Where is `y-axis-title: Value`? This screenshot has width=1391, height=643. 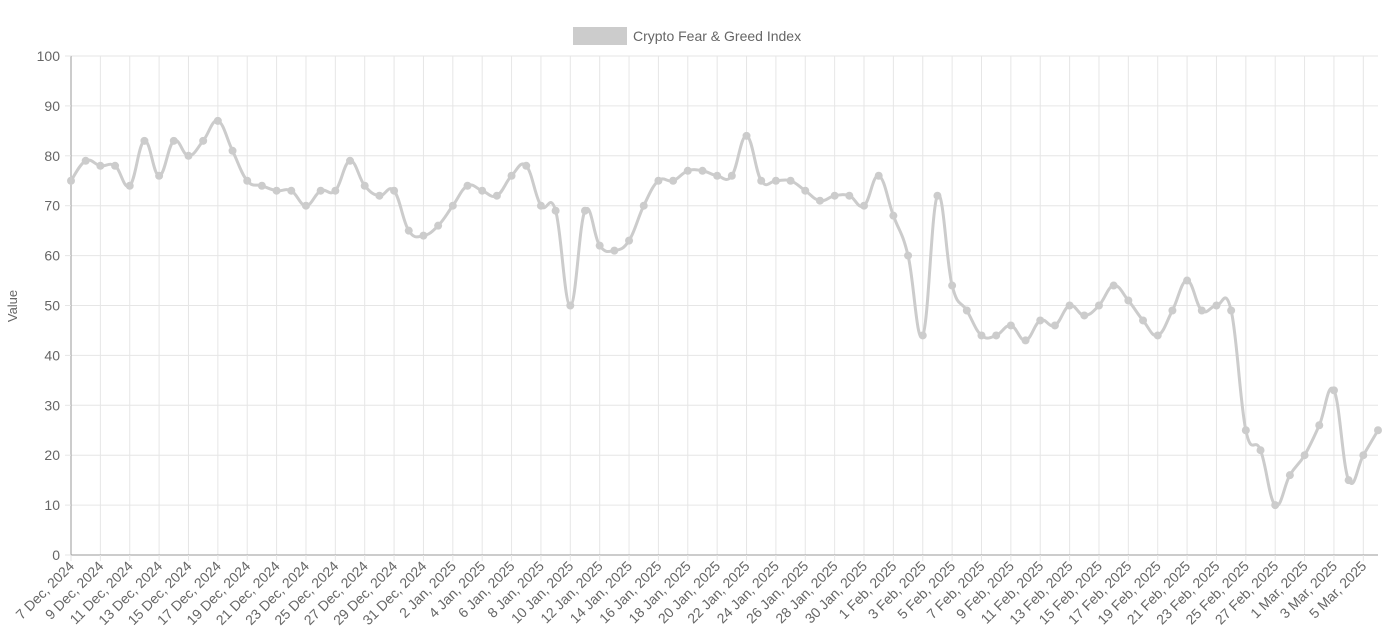 y-axis-title: Value is located at coordinates (12, 306).